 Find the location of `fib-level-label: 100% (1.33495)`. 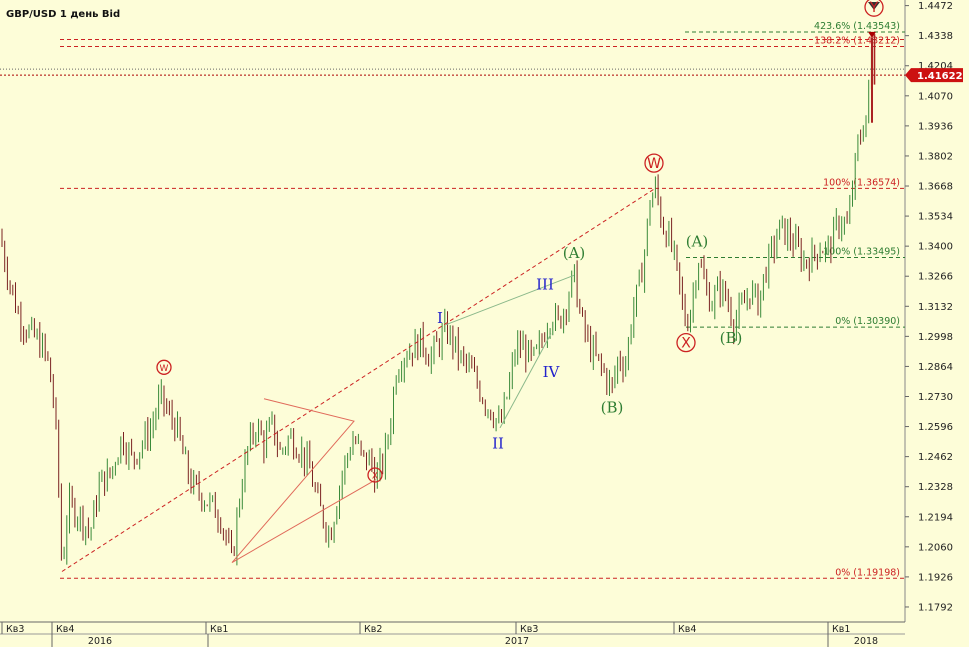

fib-level-label: 100% (1.33495) is located at coordinates (861, 251).